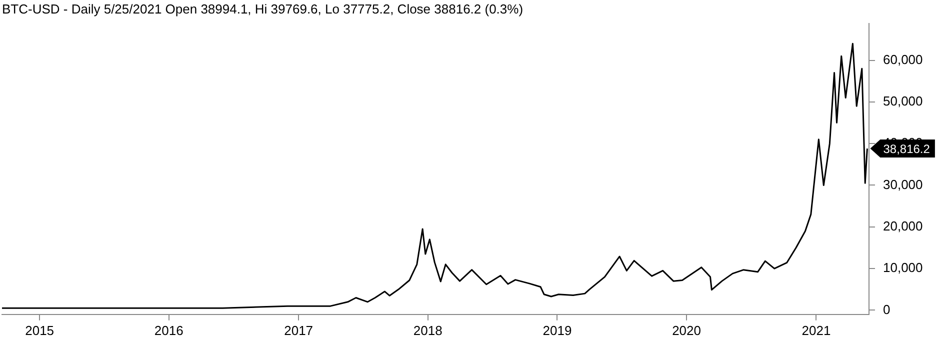 The image size is (937, 342). Describe the element at coordinates (427, 330) in the screenshot. I see `x-tick-label: 2018` at that location.